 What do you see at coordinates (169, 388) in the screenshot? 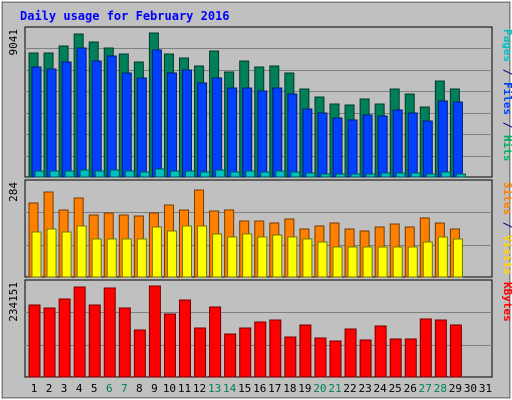
I see `x-tick-label: 10` at bounding box center [169, 388].